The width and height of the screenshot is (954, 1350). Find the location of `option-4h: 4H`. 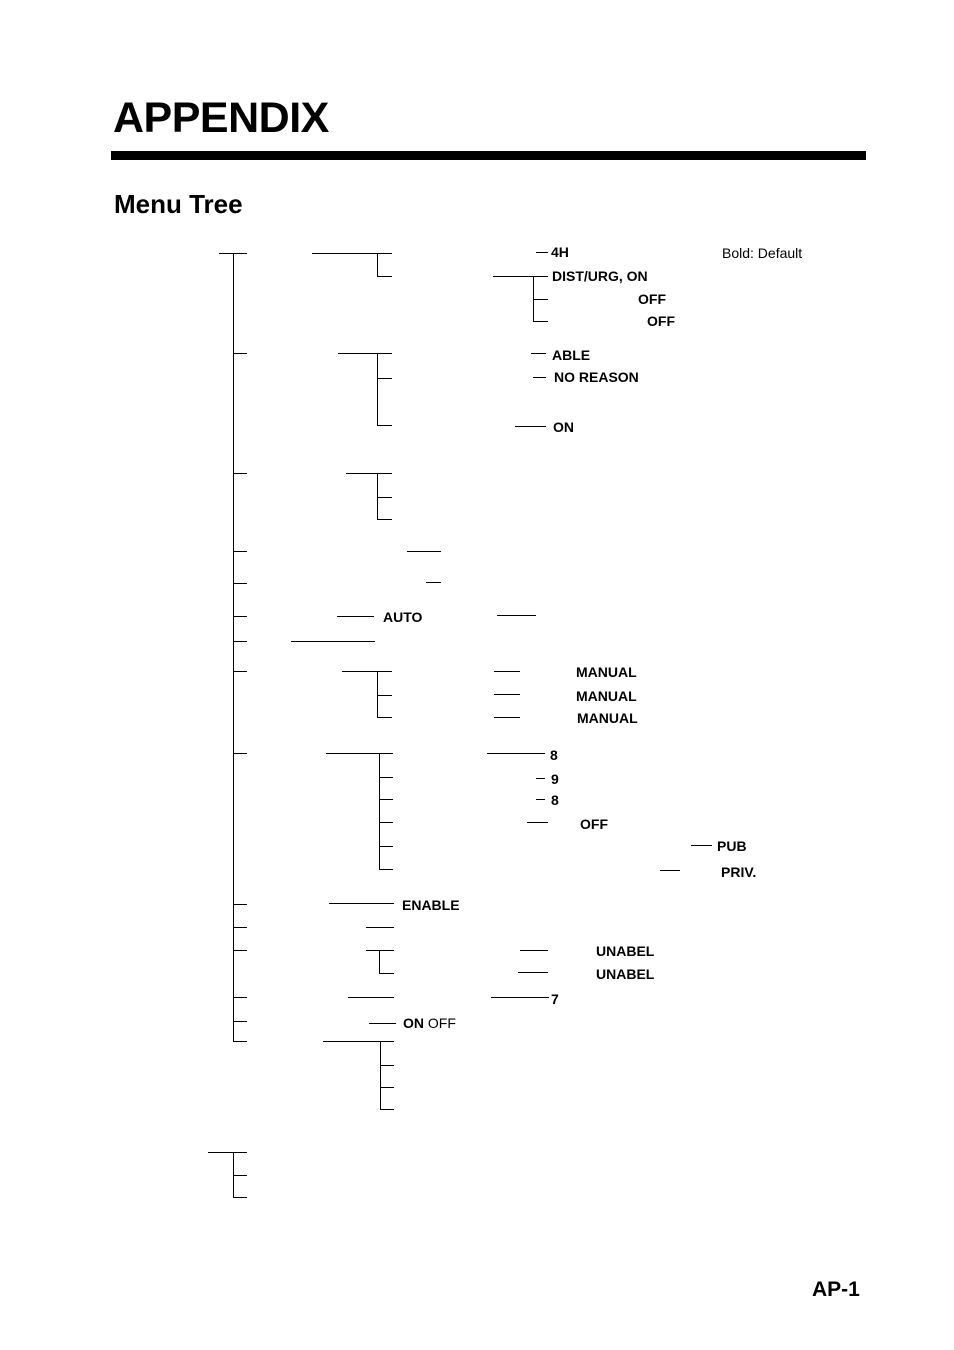

option-4h: 4H is located at coordinates (560, 252).